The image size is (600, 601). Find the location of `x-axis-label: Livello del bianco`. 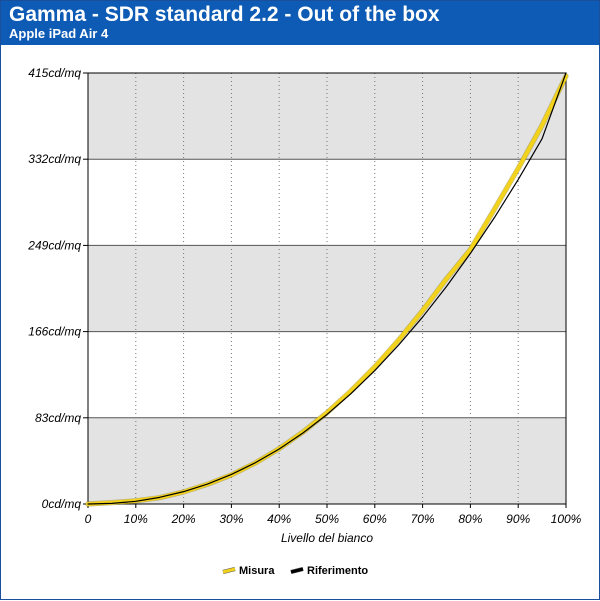

x-axis-label: Livello del bianco is located at coordinates (327, 538).